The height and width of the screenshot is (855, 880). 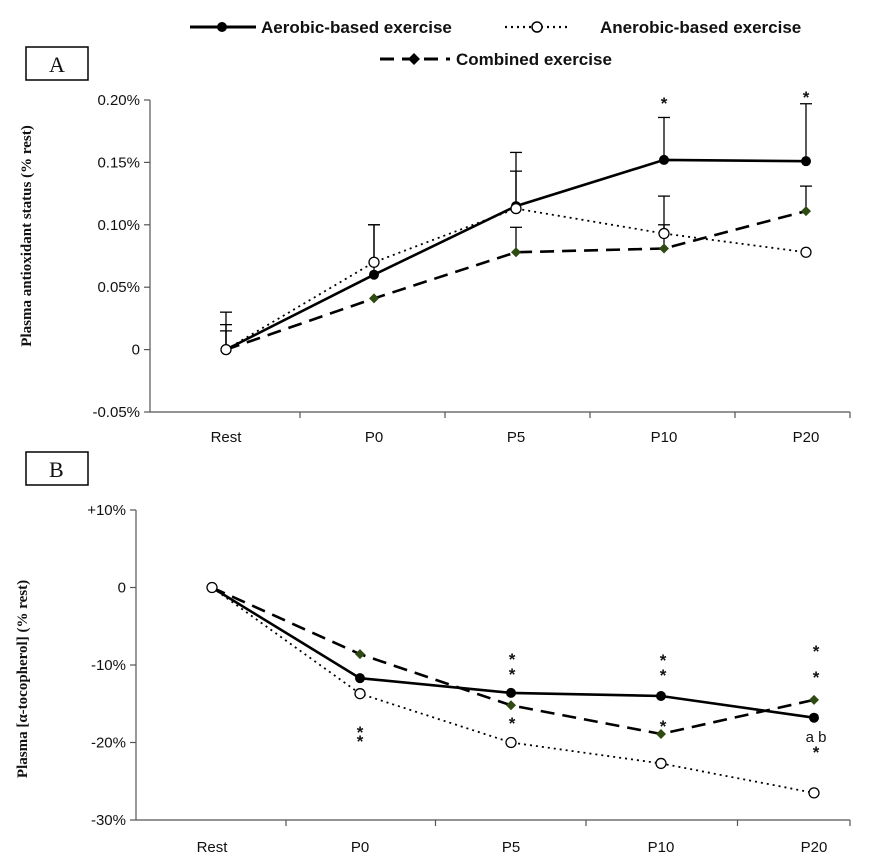 I want to click on panel-b-annotation-ab: a b, so click(x=816, y=737).